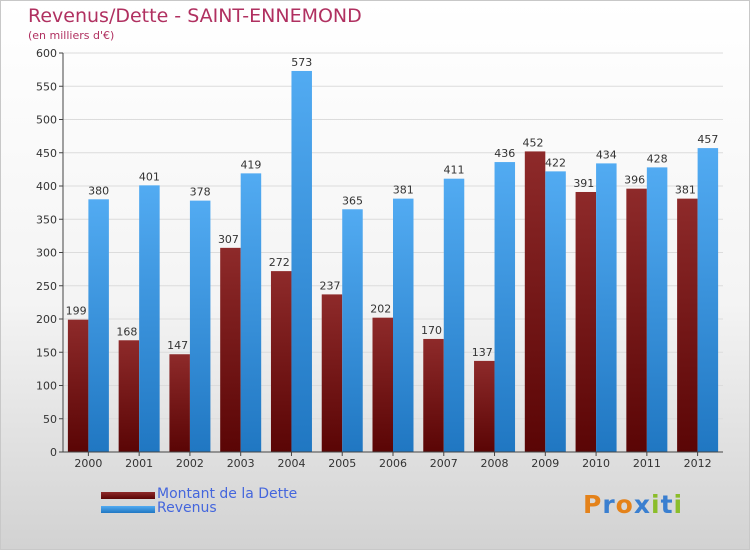  What do you see at coordinates (657, 158) in the screenshot?
I see `data-label: 428` at bounding box center [657, 158].